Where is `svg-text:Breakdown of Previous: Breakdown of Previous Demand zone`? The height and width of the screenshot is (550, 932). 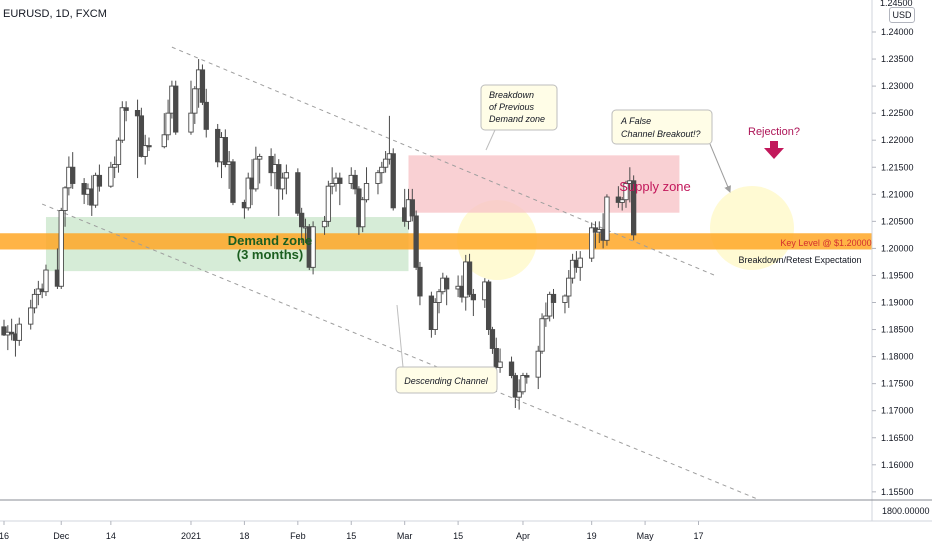
svg-text:Breakdown of Previous: Breakdown of Previous Demand zone is located at coordinates (517, 107).